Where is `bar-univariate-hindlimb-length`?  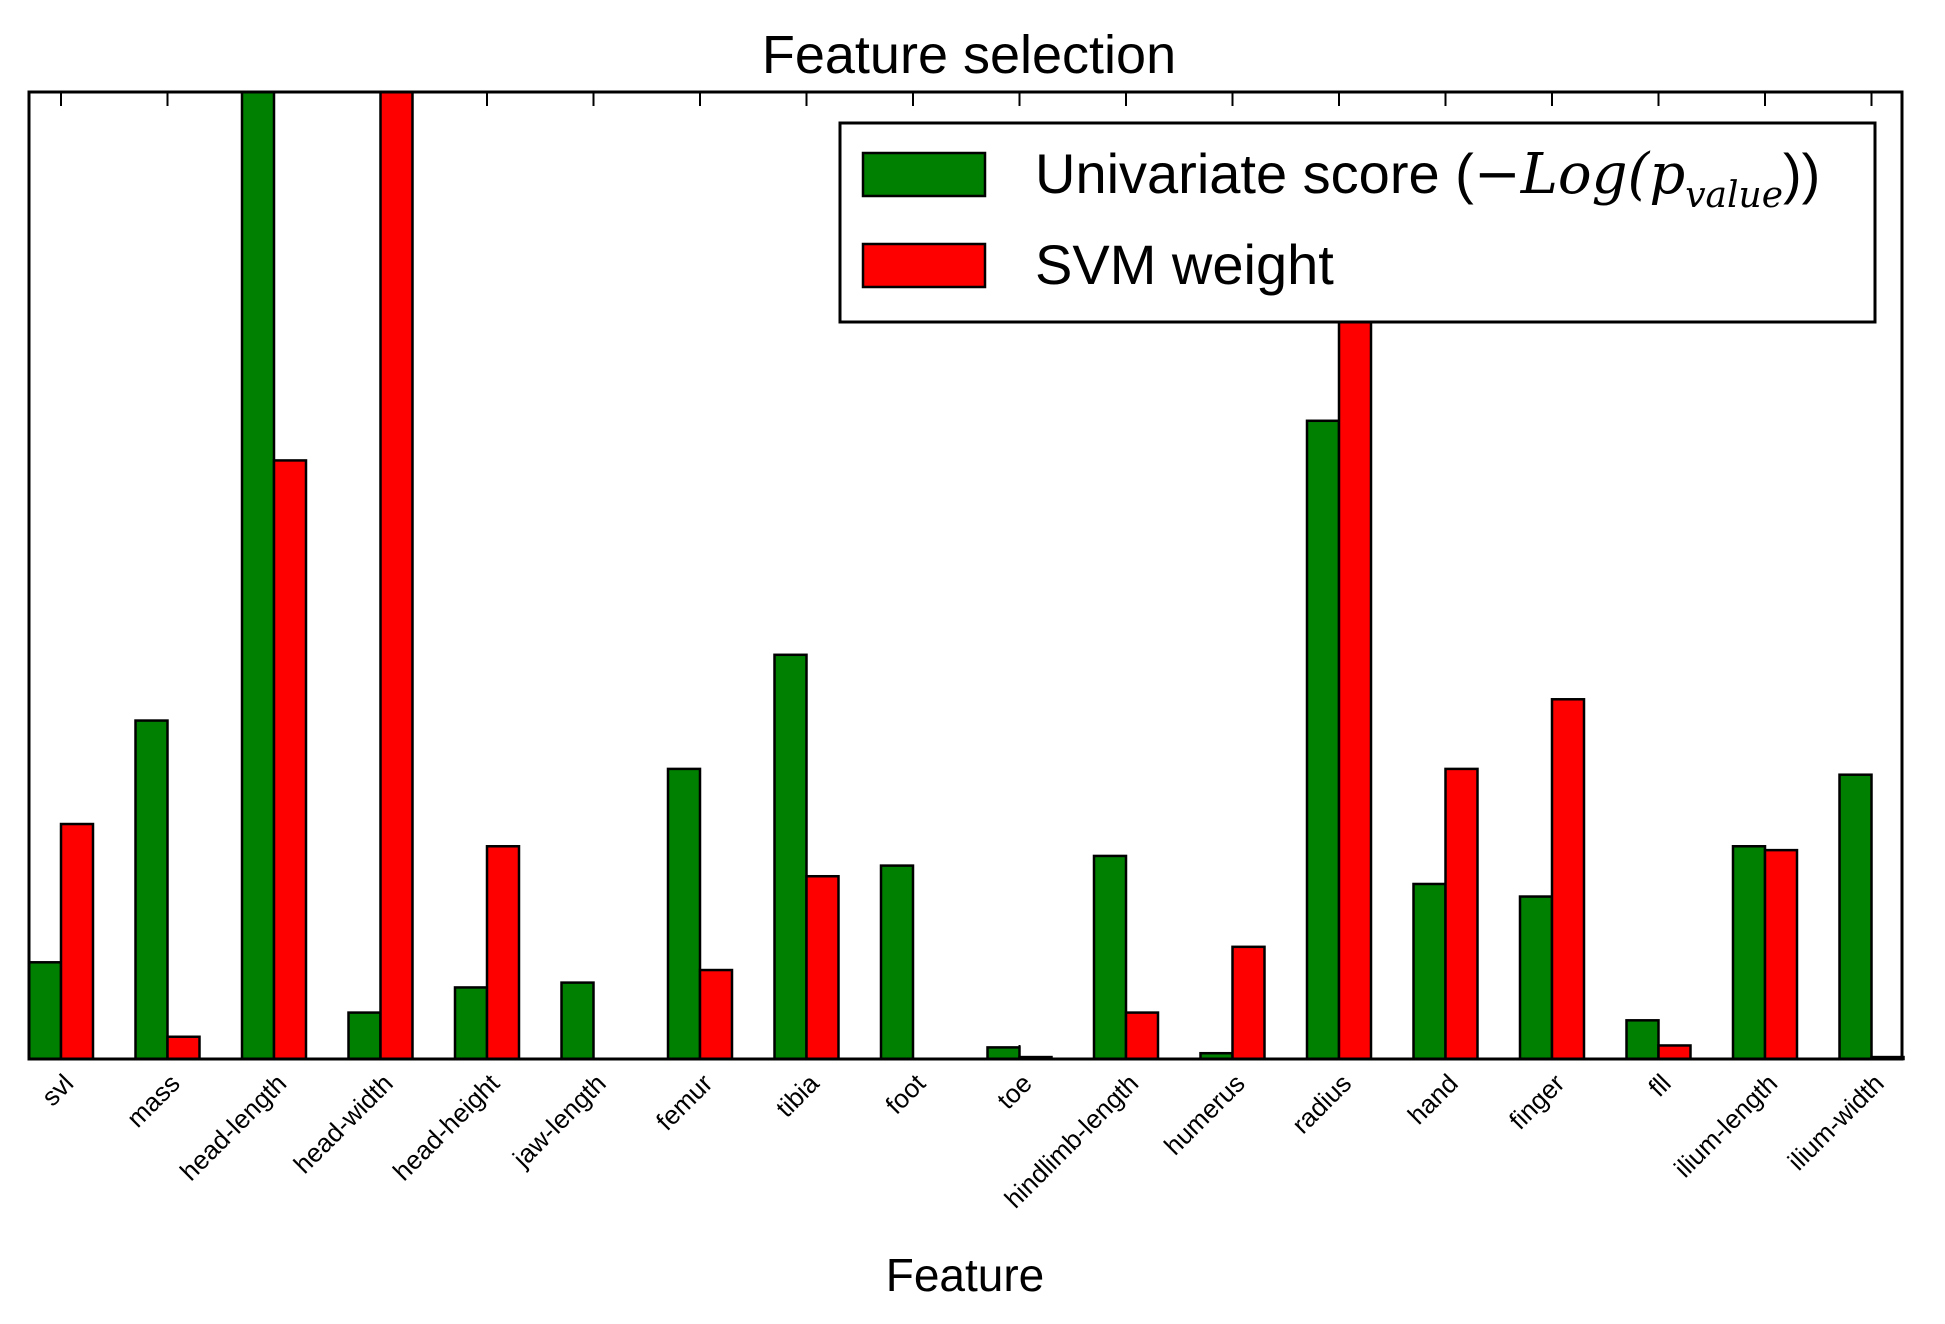
bar-univariate-hindlimb-length is located at coordinates (1110, 957).